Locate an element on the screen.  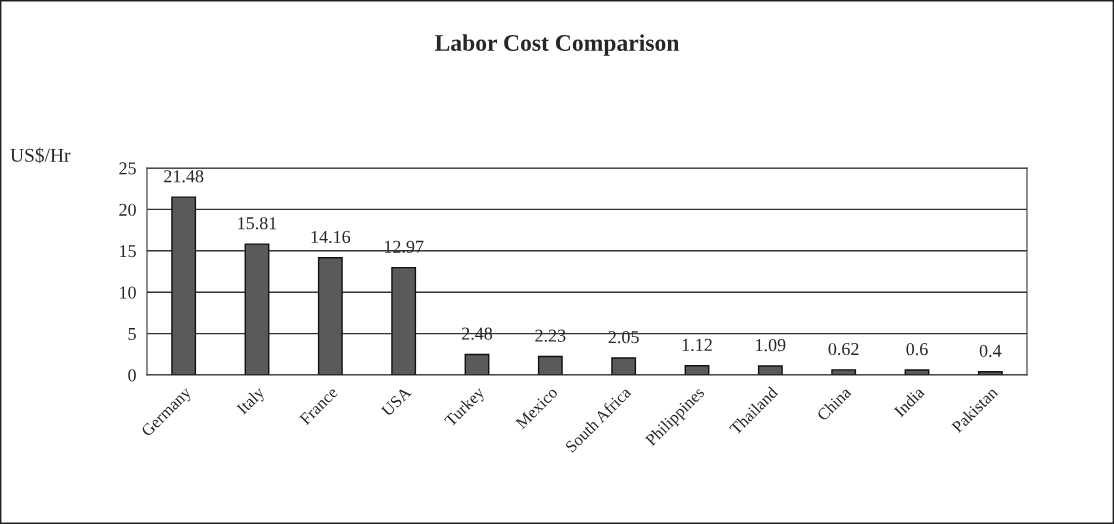
data-label: 1.12 is located at coordinates (697, 345).